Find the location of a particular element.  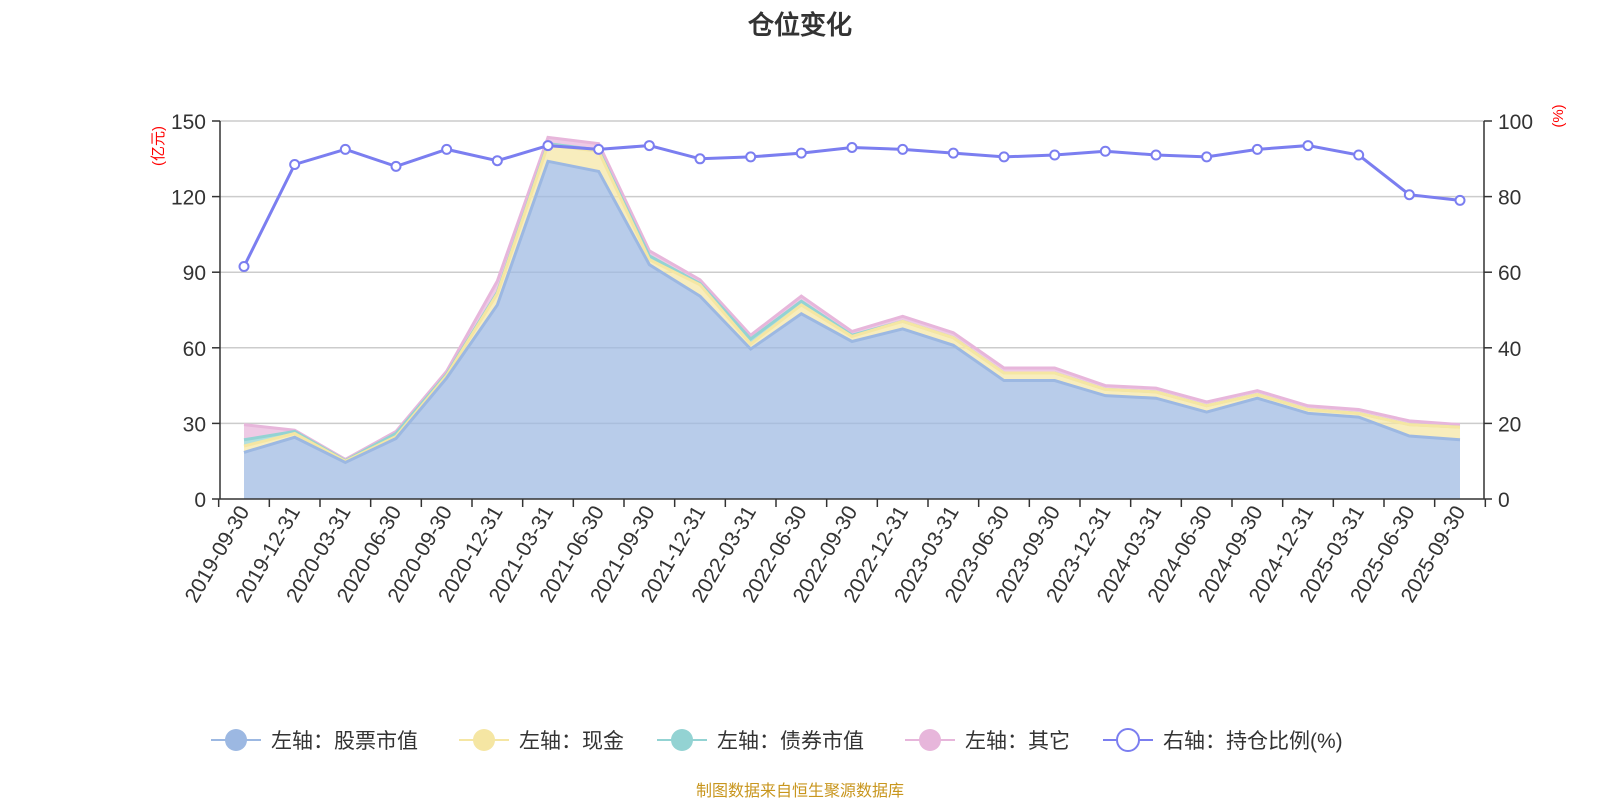

left-tick-label: 120 is located at coordinates (188, 198).